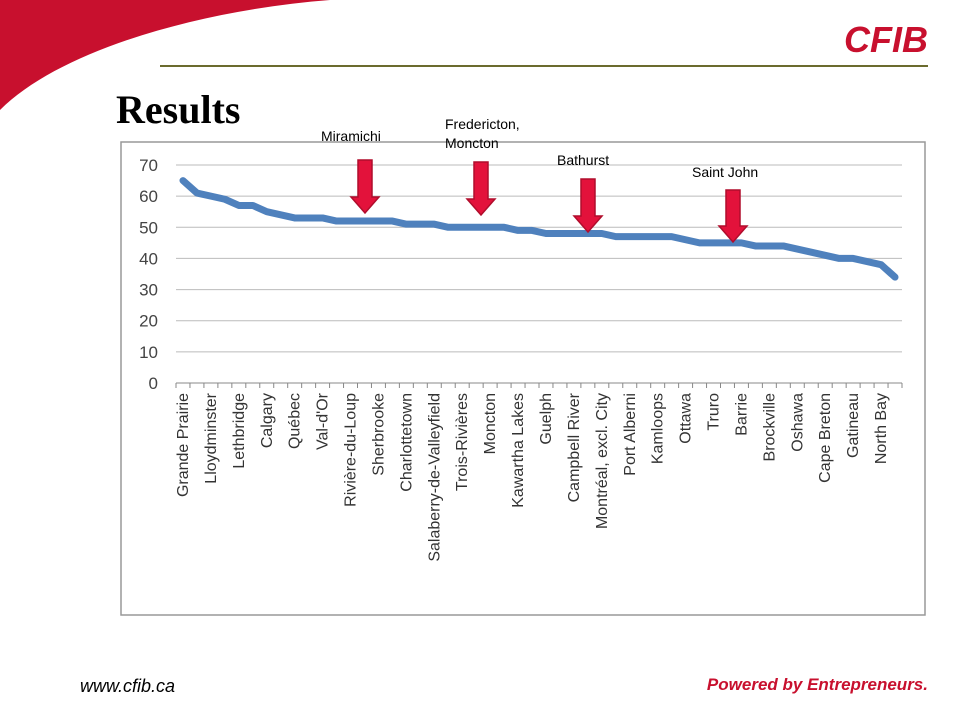 This screenshot has height=720, width=960. What do you see at coordinates (323, 421) in the screenshot?
I see `x-tick-label: Val-d'Or` at bounding box center [323, 421].